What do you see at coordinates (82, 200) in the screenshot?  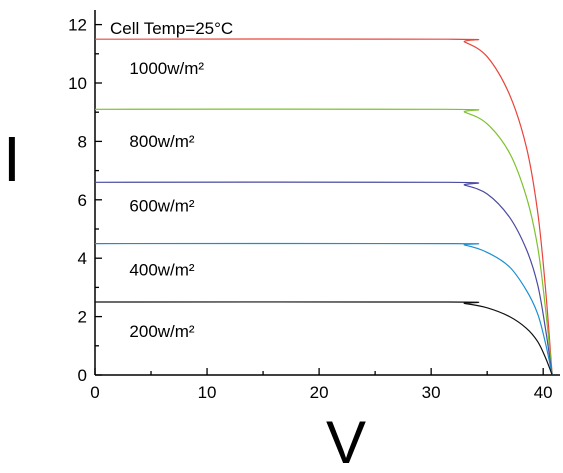 I see `y-tick-label: 6` at bounding box center [82, 200].